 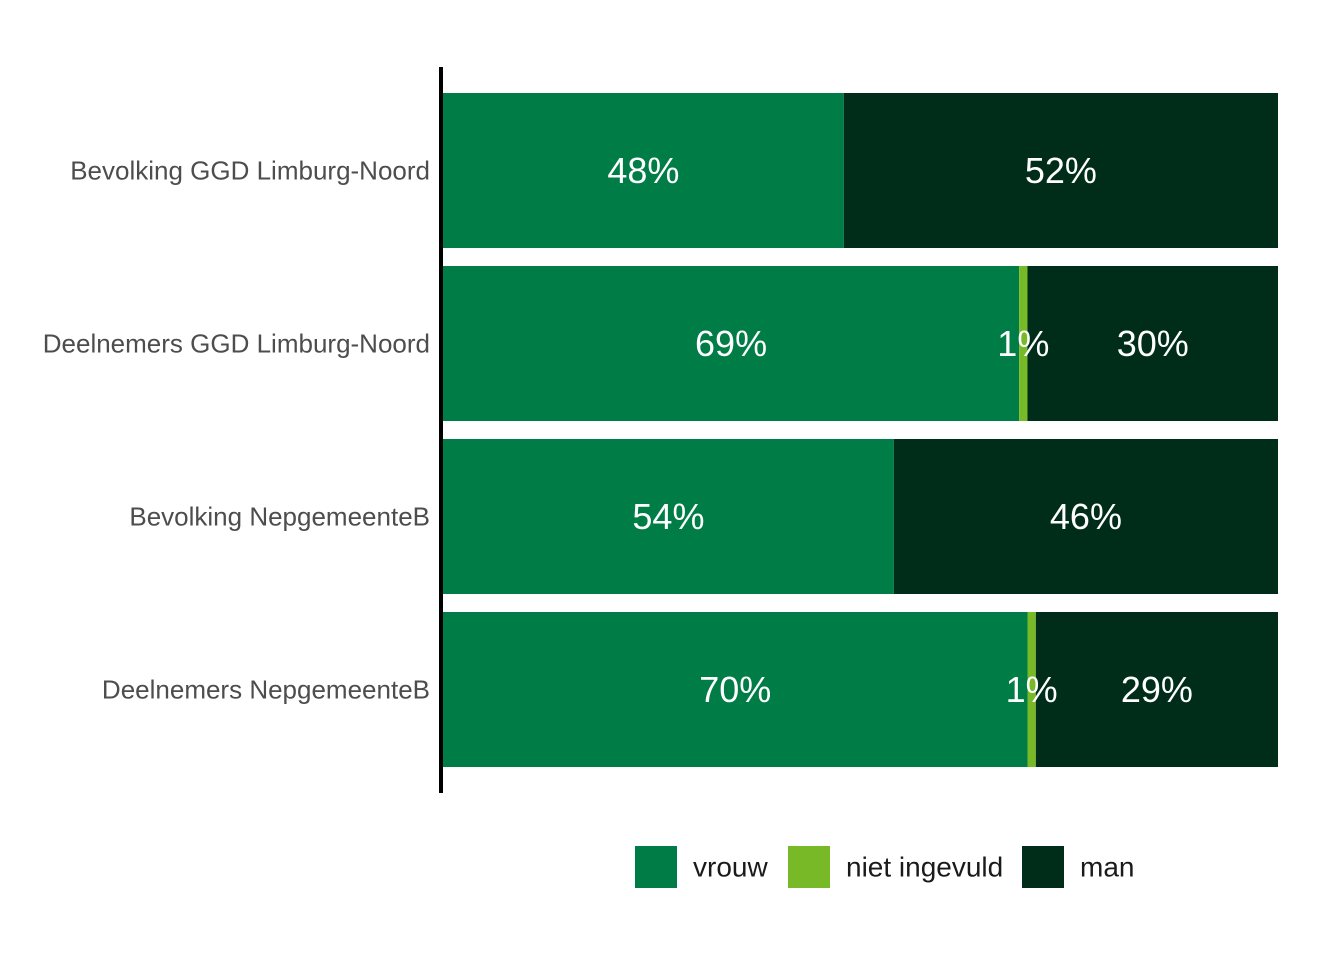 What do you see at coordinates (279, 517) in the screenshot?
I see `category-label: Bevolking NepgemeenteB` at bounding box center [279, 517].